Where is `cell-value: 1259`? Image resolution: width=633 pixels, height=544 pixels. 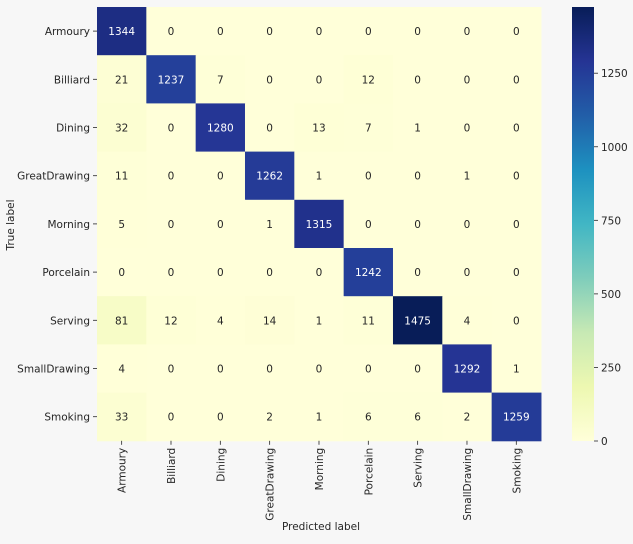
cell-value: 1259 is located at coordinates (516, 418).